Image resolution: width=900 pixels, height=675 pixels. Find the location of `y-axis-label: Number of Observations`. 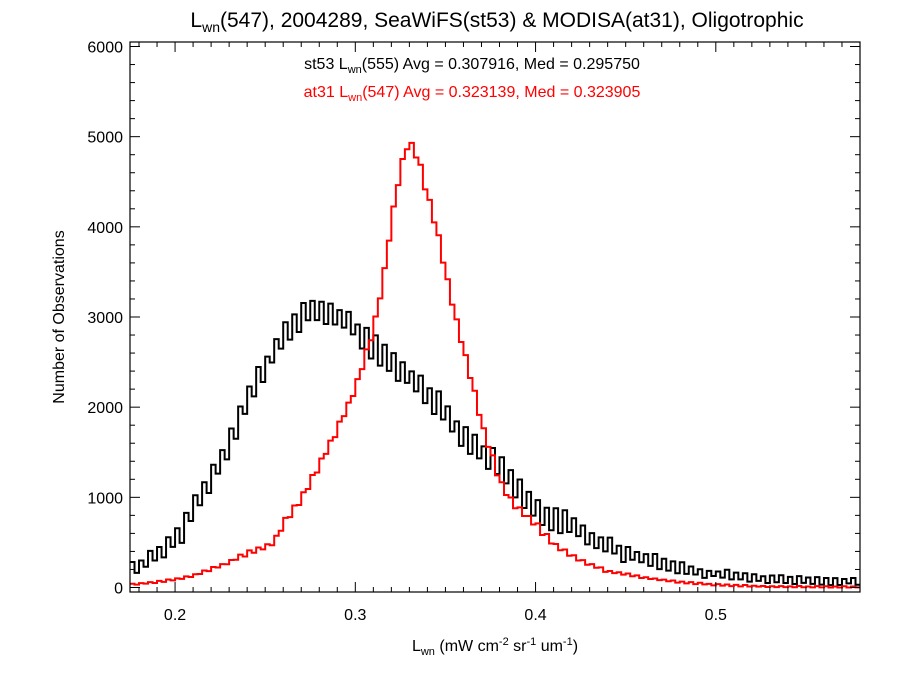

y-axis-label: Number of Observations is located at coordinates (59, 316).